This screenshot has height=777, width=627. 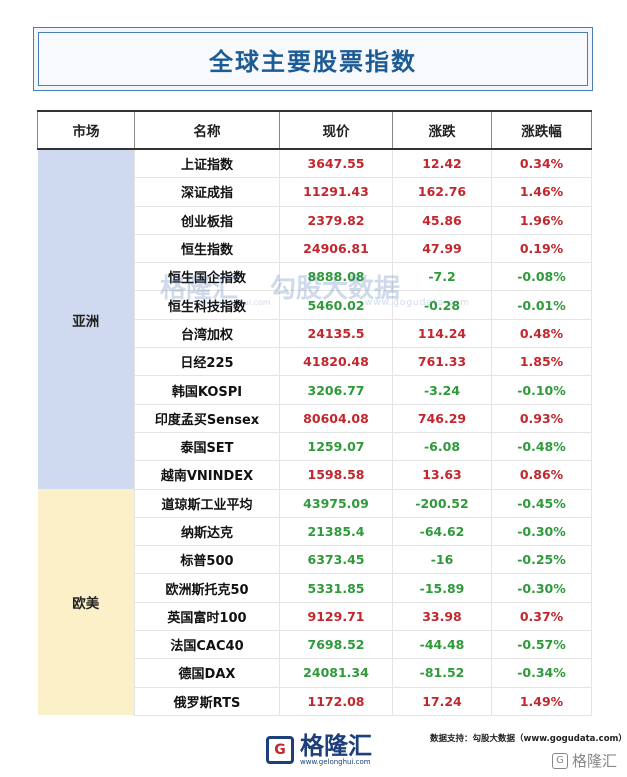 What do you see at coordinates (559, 760) in the screenshot?
I see `corner-g-icon: G` at bounding box center [559, 760].